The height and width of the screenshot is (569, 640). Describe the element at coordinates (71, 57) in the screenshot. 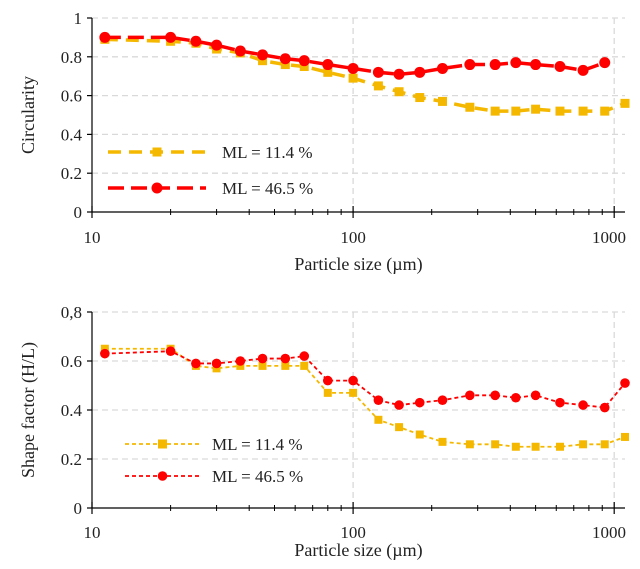

I see `y-tick-label: 0.8` at that location.